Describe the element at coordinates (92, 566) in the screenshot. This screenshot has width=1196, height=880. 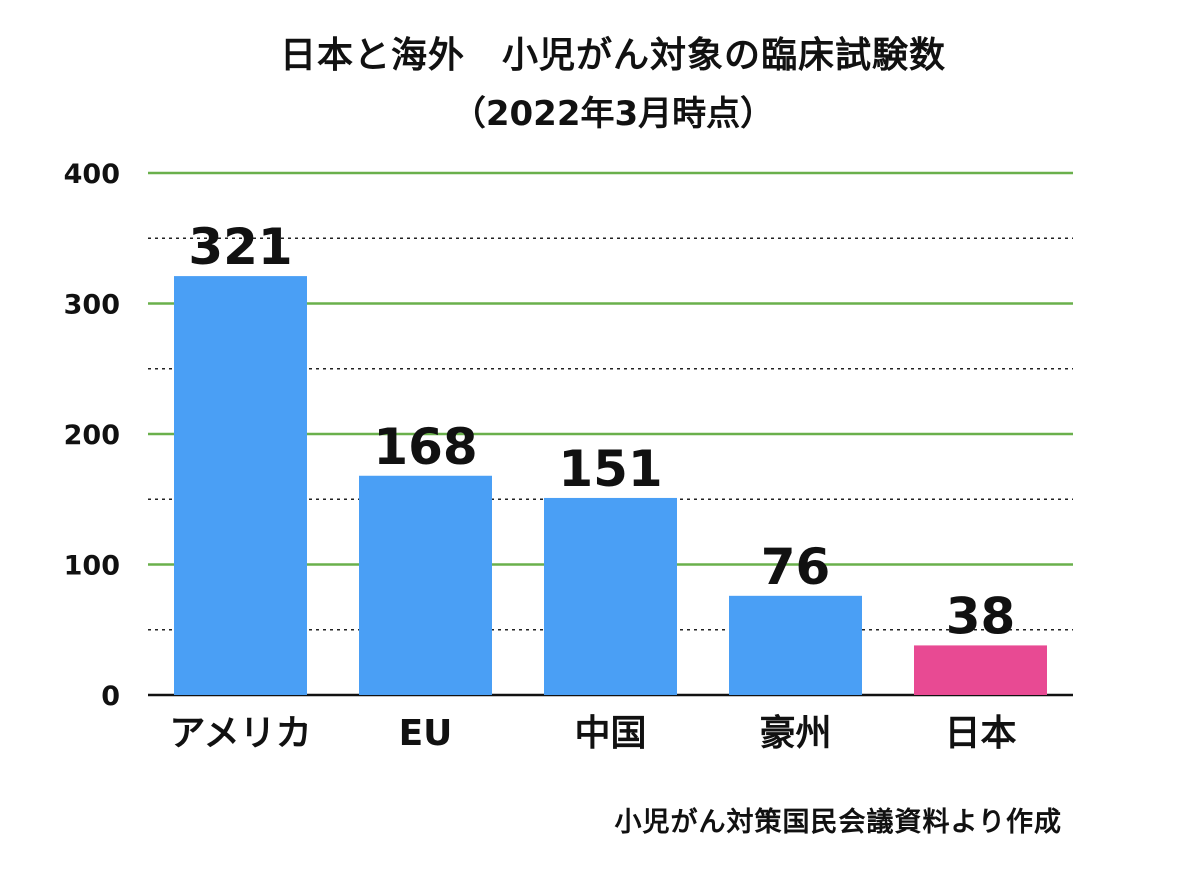
I see `y-tick-label: 100` at that location.